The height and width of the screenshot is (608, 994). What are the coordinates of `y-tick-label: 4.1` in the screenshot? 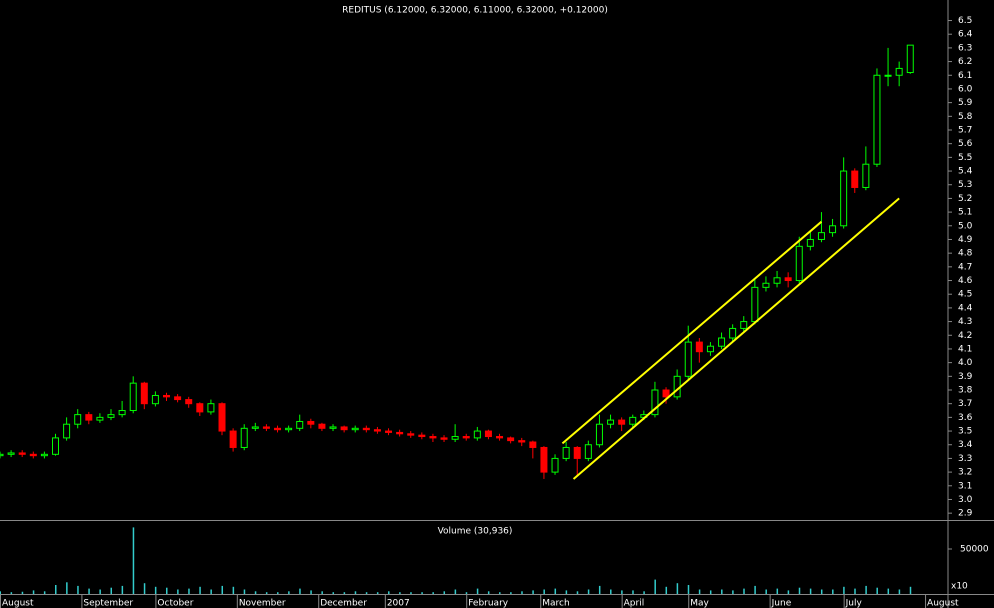 It's located at (965, 349).